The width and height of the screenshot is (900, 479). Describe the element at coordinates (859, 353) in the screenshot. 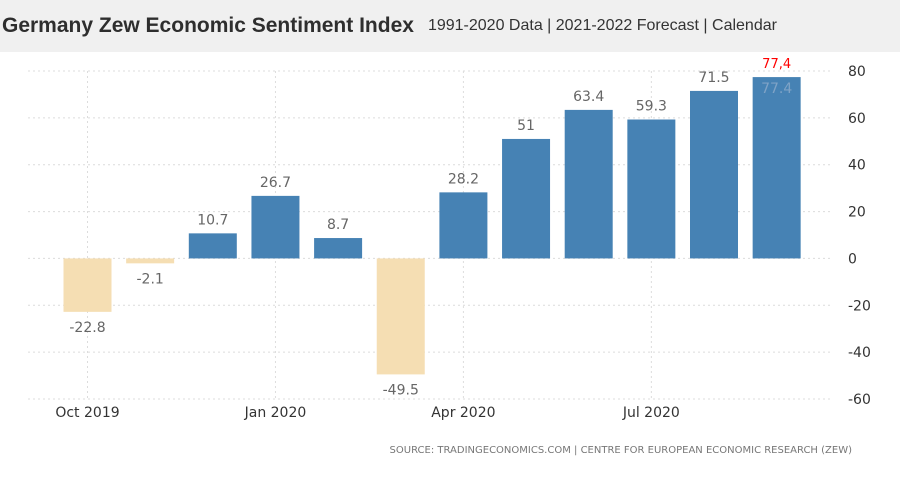

I see `y-tick-label: -40` at that location.